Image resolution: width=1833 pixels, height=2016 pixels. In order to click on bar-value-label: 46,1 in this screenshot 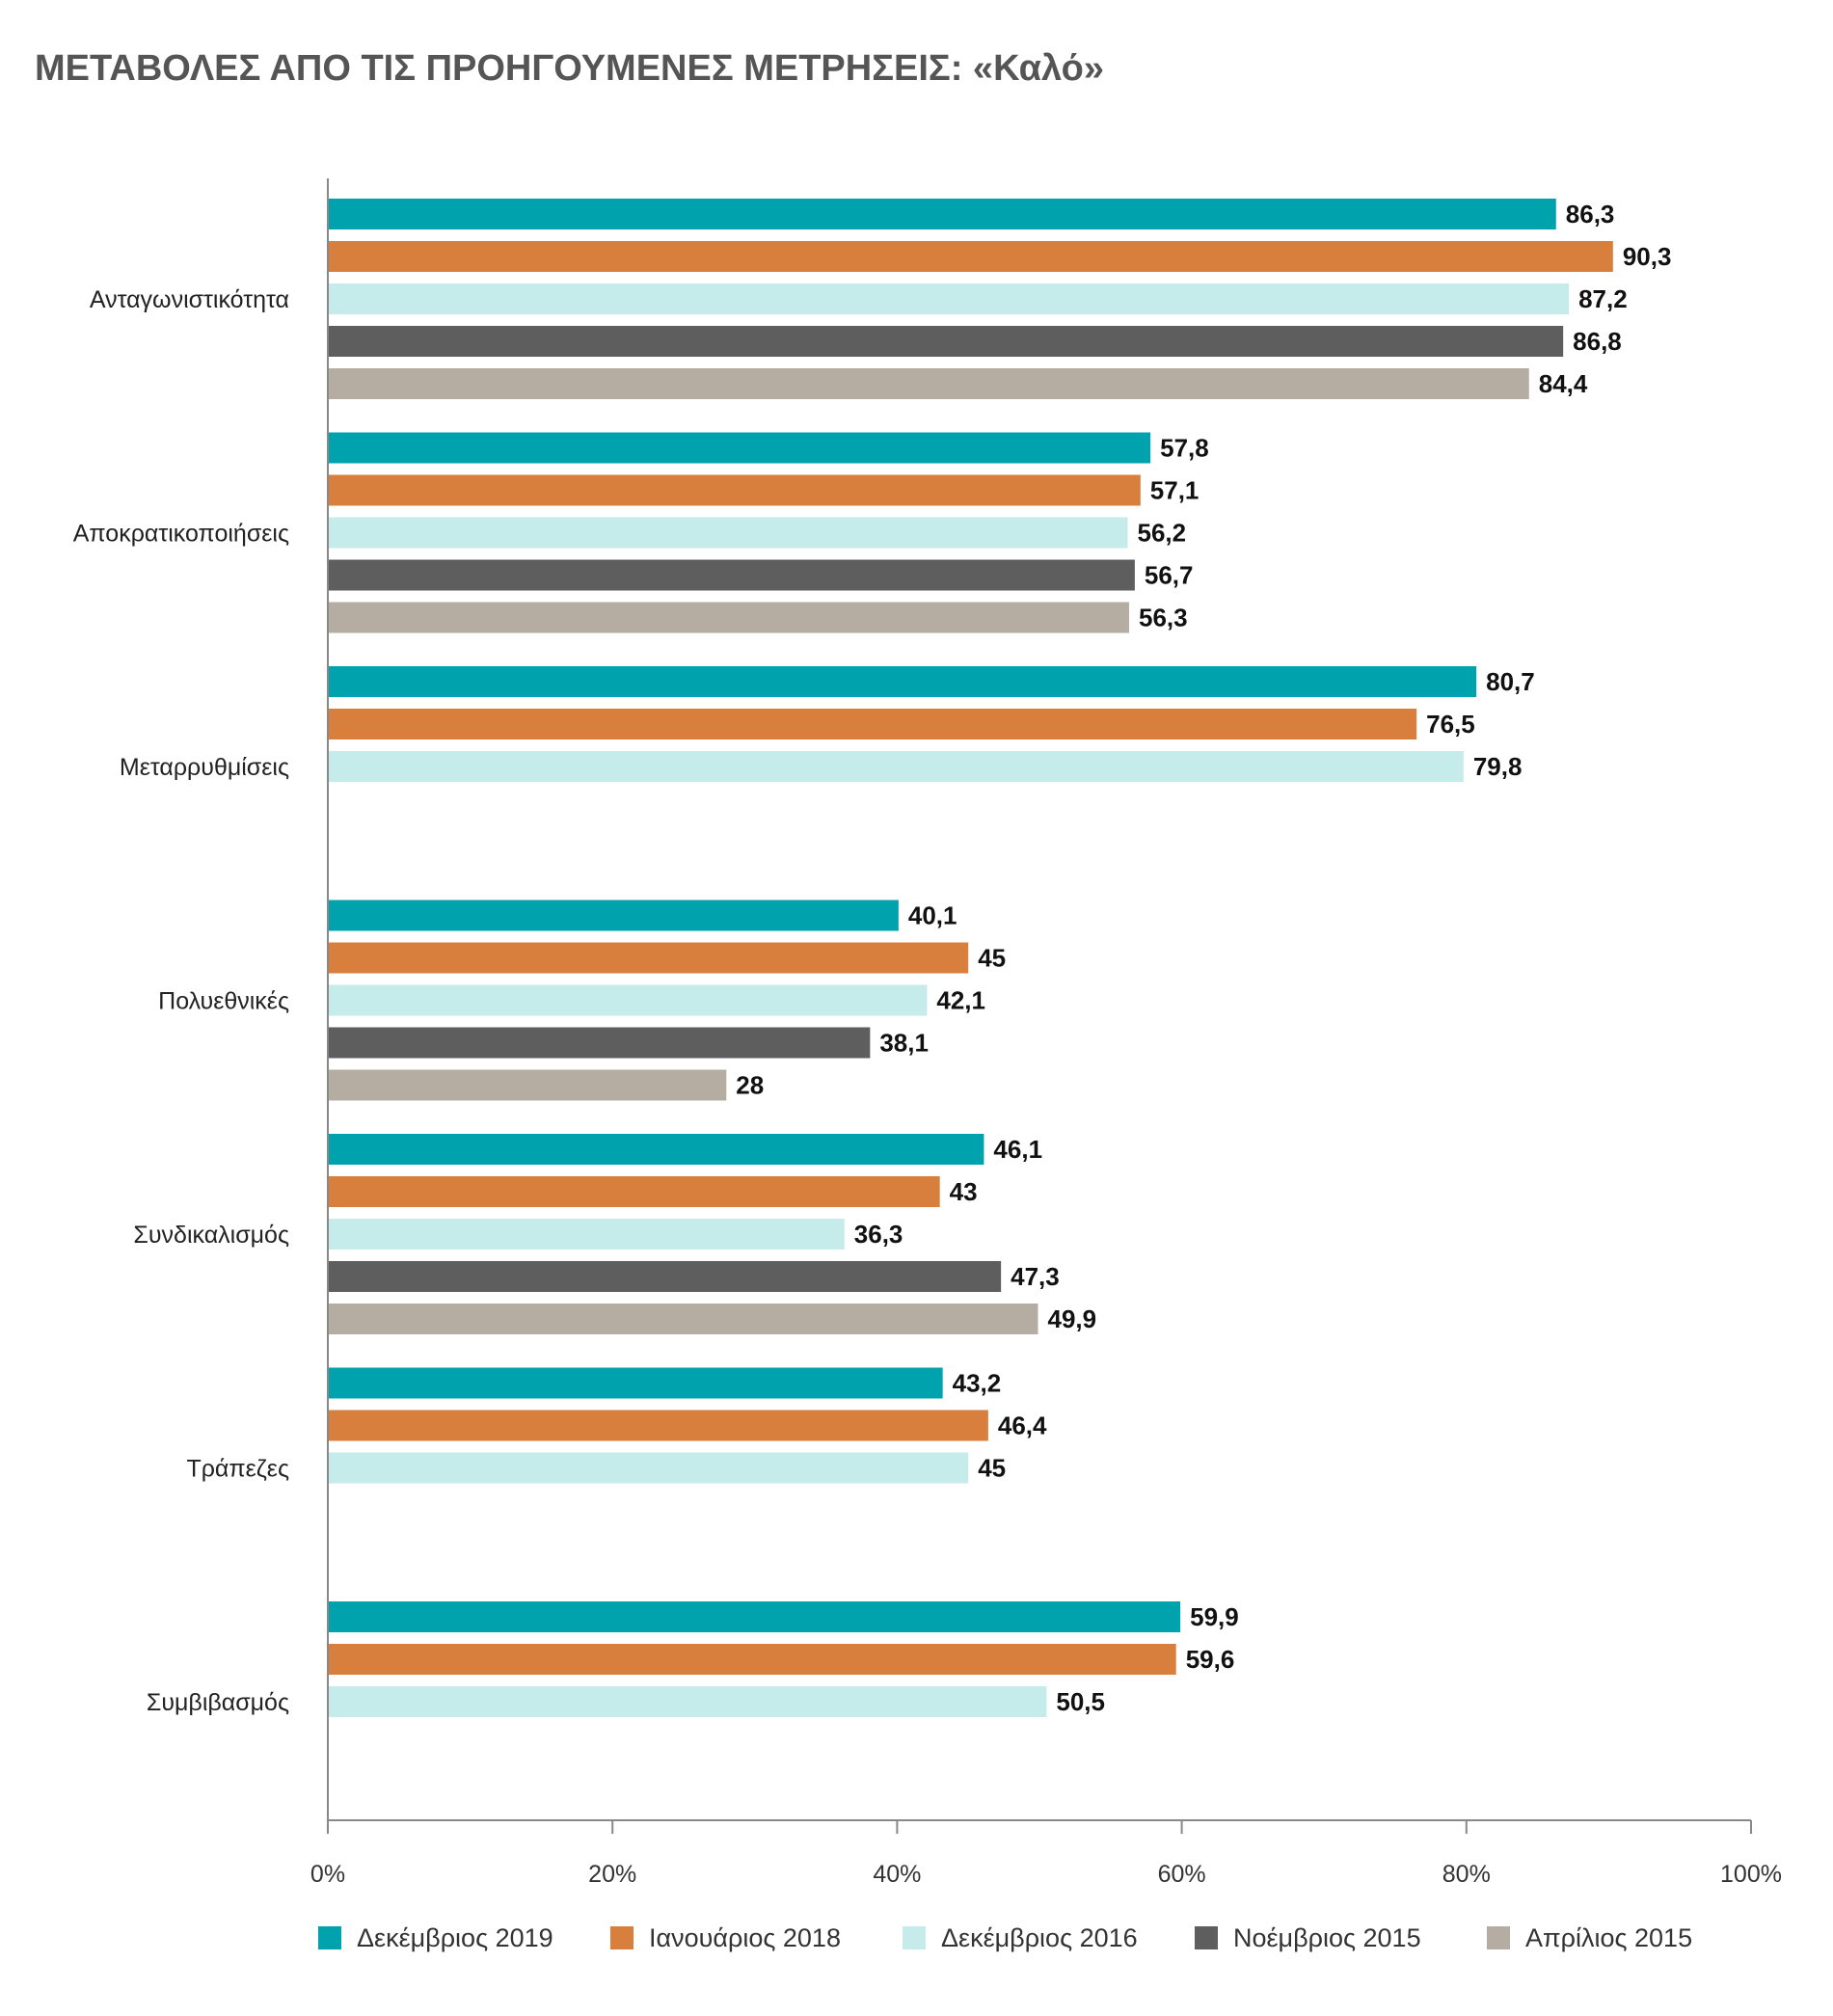, I will do `click(1018, 1149)`.